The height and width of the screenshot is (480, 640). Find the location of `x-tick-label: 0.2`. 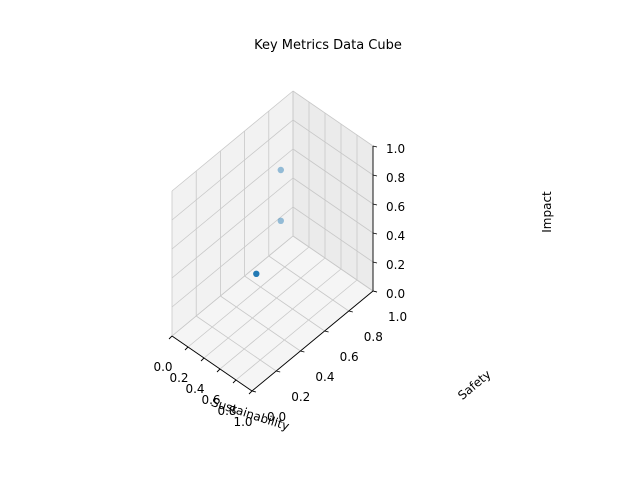

x-tick-label: 0.2 is located at coordinates (178, 378).